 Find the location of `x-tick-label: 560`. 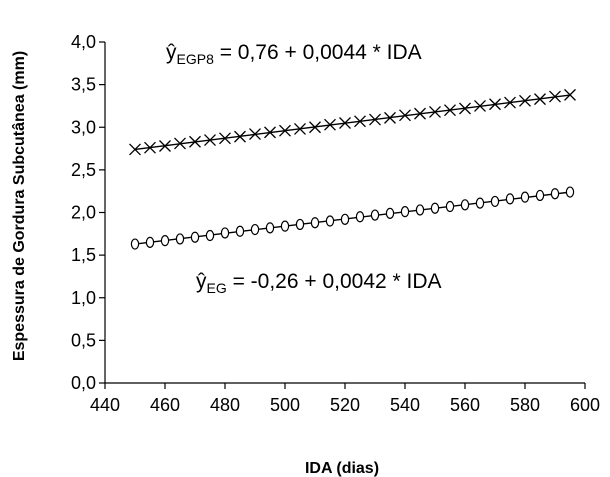

x-tick-label: 560 is located at coordinates (465, 405).